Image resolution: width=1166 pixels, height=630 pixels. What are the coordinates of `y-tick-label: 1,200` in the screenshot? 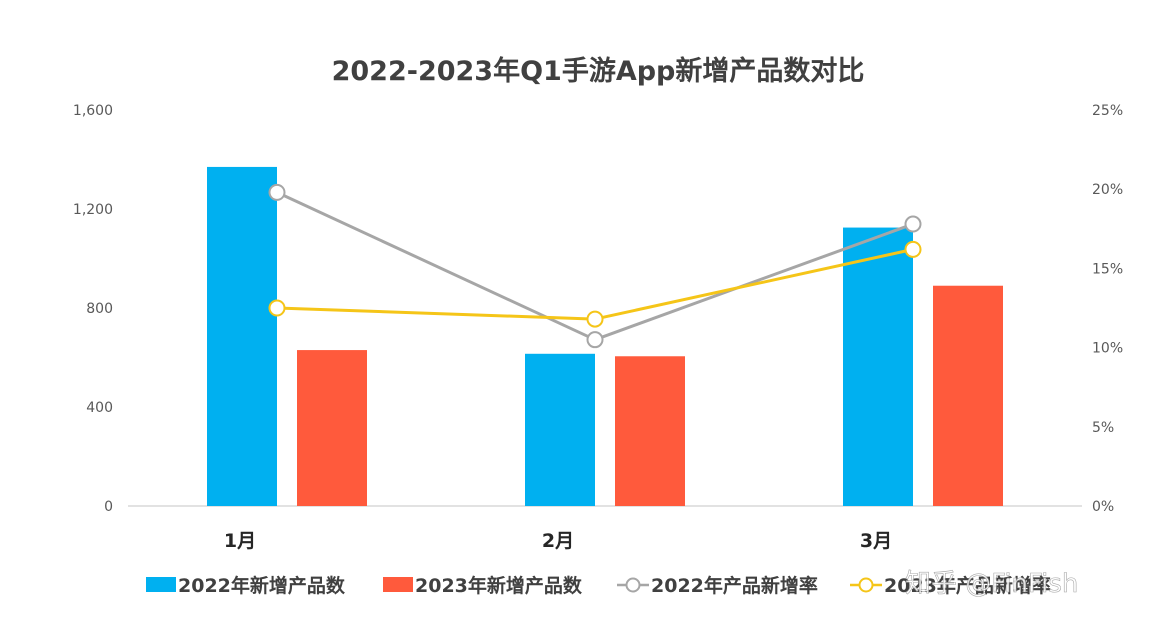 It's located at (93, 210).